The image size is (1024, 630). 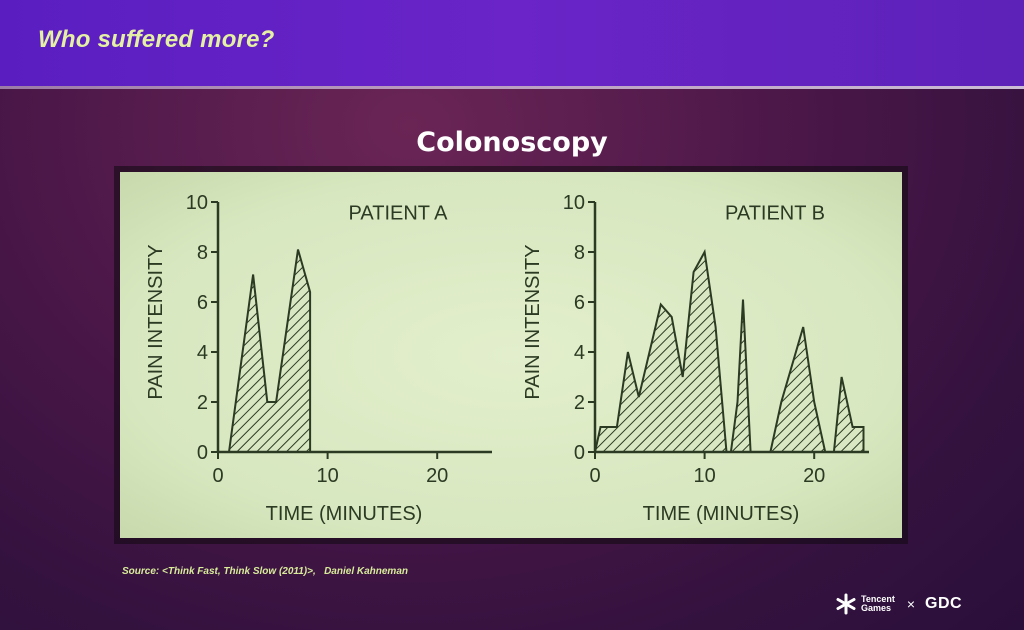 What do you see at coordinates (846, 604) in the screenshot?
I see `tencent-games-logo-icon` at bounding box center [846, 604].